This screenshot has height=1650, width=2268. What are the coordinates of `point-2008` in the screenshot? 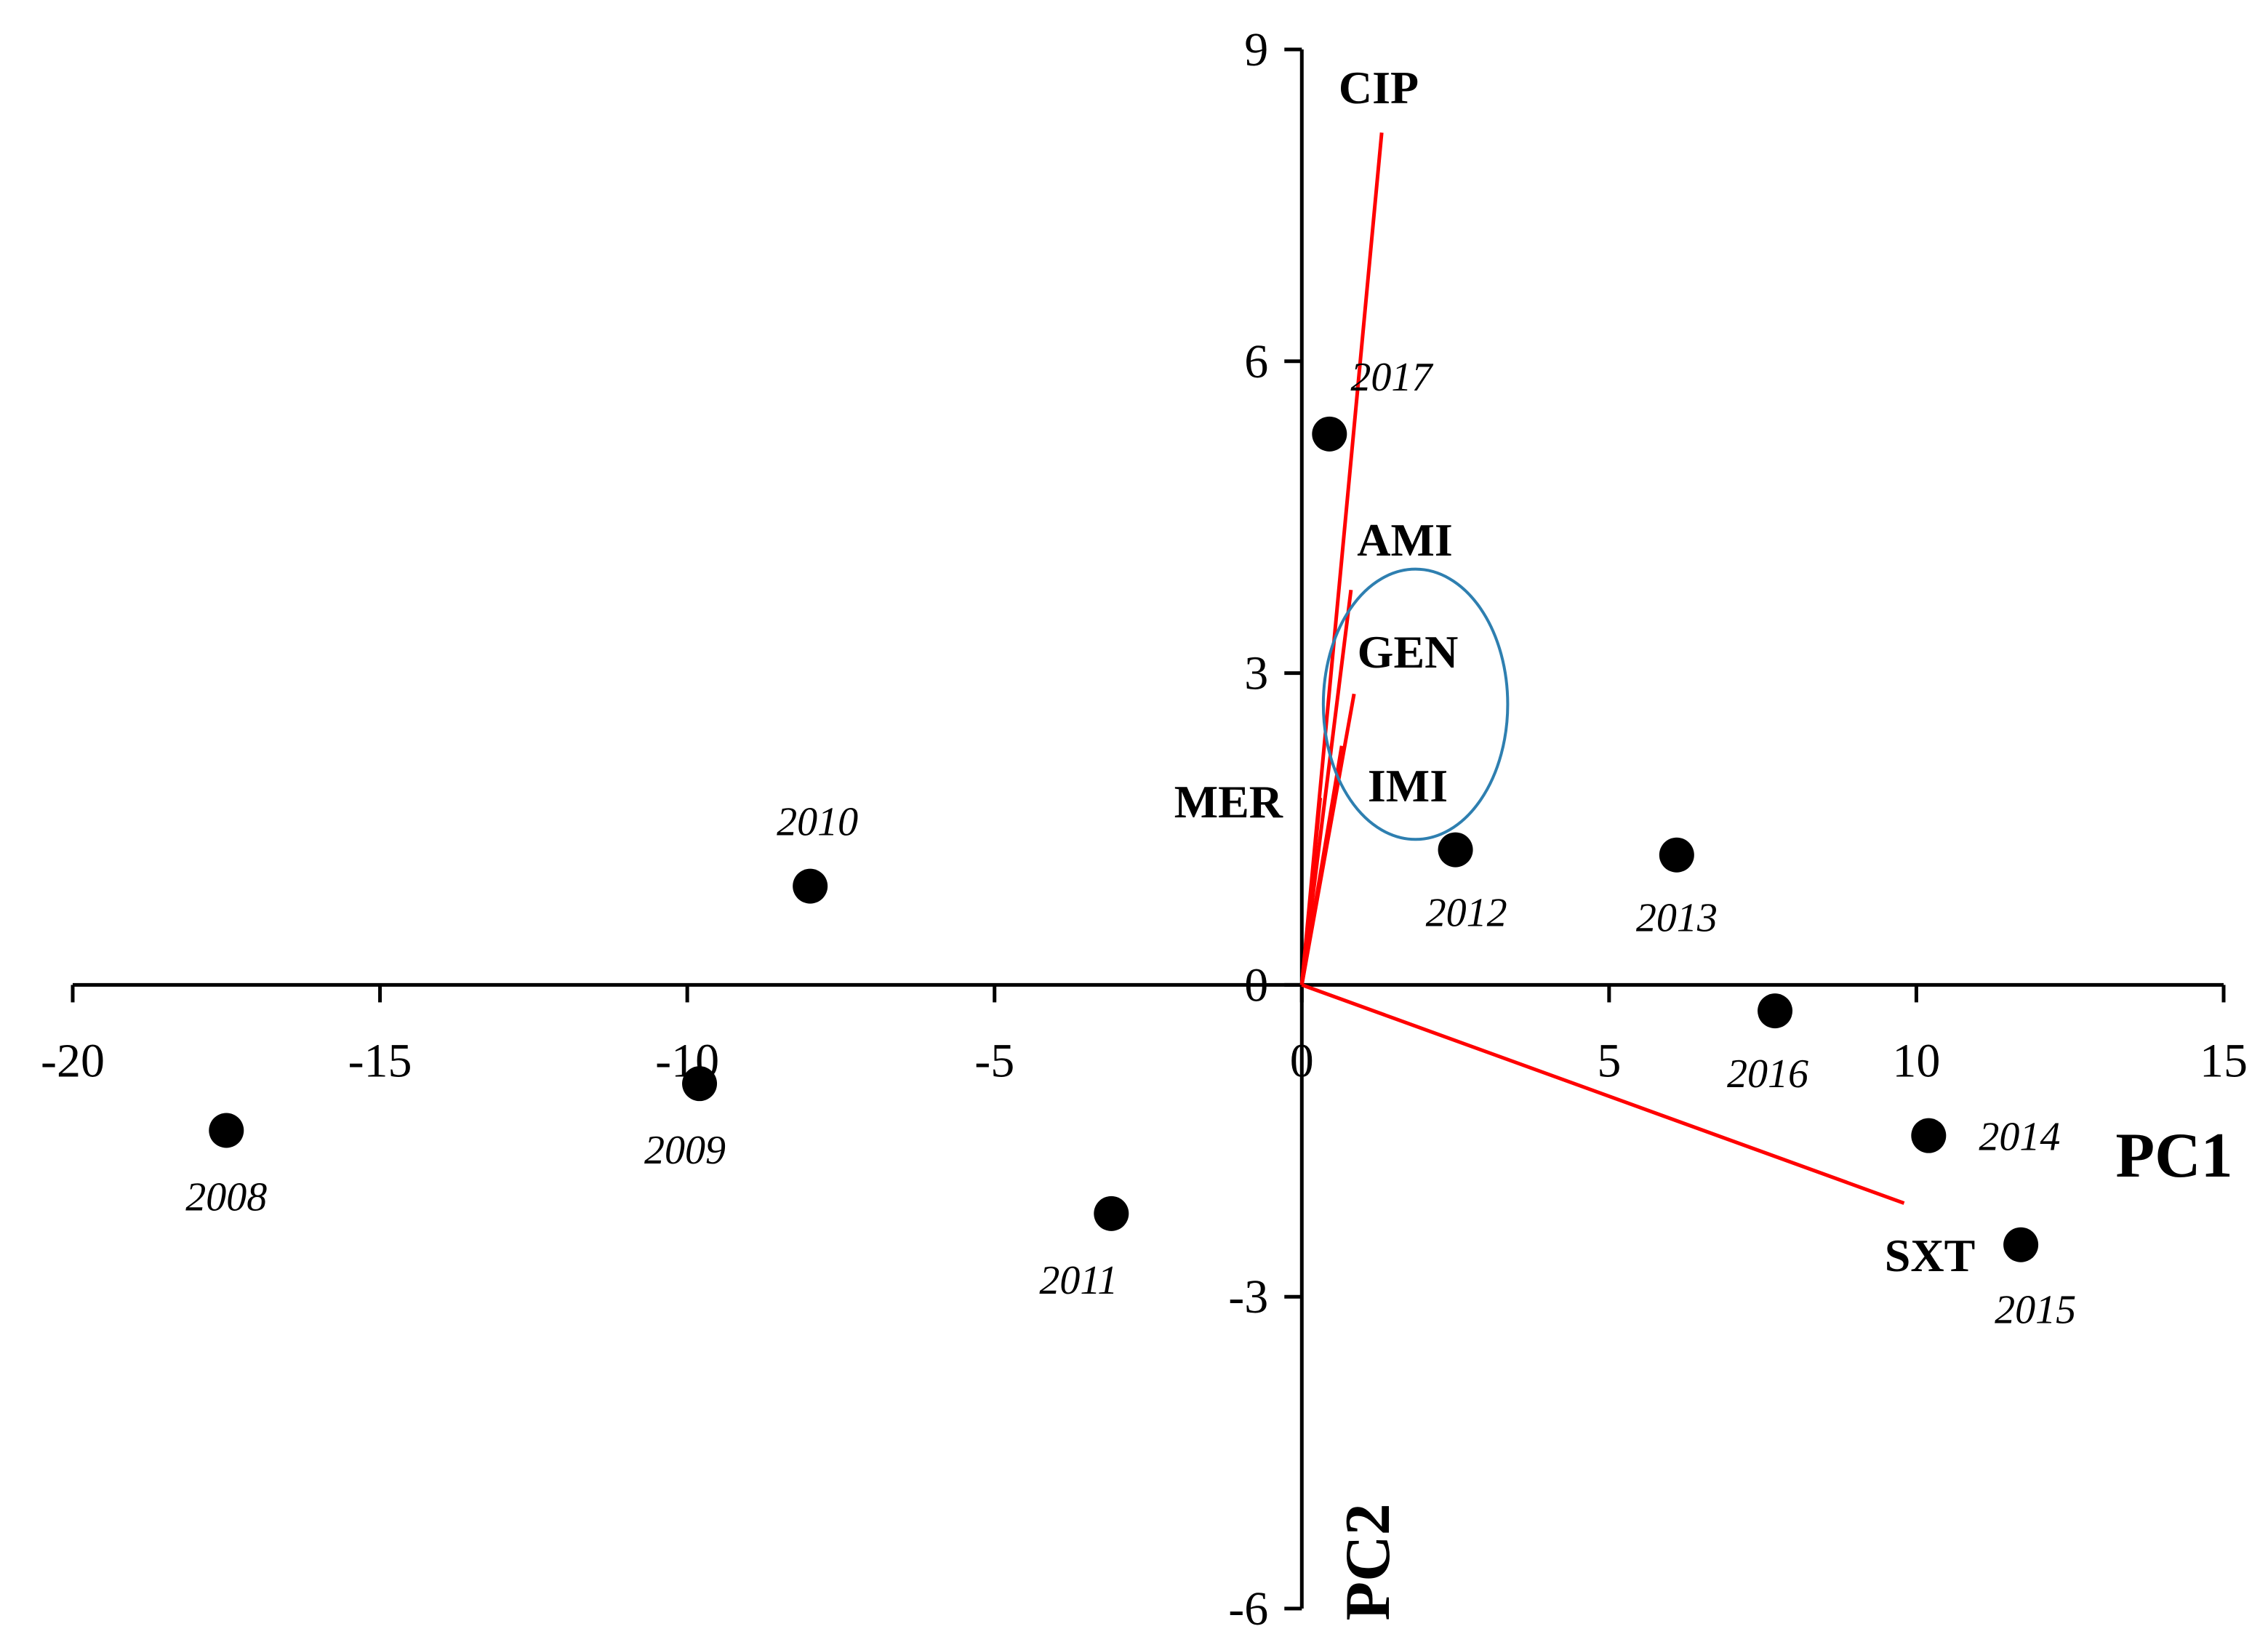 It's located at (226, 1131).